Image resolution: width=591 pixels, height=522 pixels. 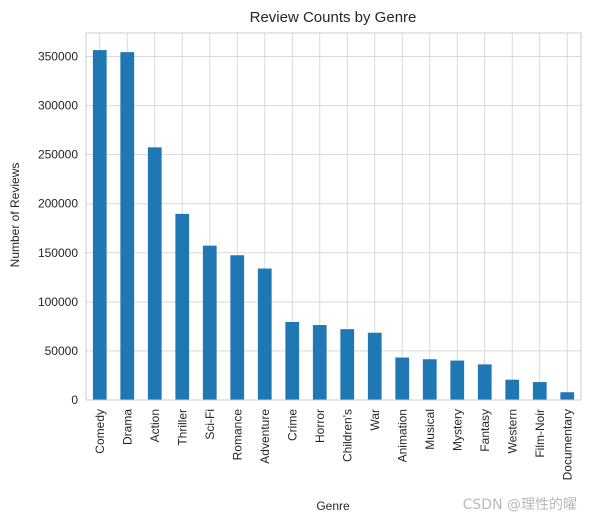 What do you see at coordinates (58, 204) in the screenshot?
I see `y-tick-label: 200000` at bounding box center [58, 204].